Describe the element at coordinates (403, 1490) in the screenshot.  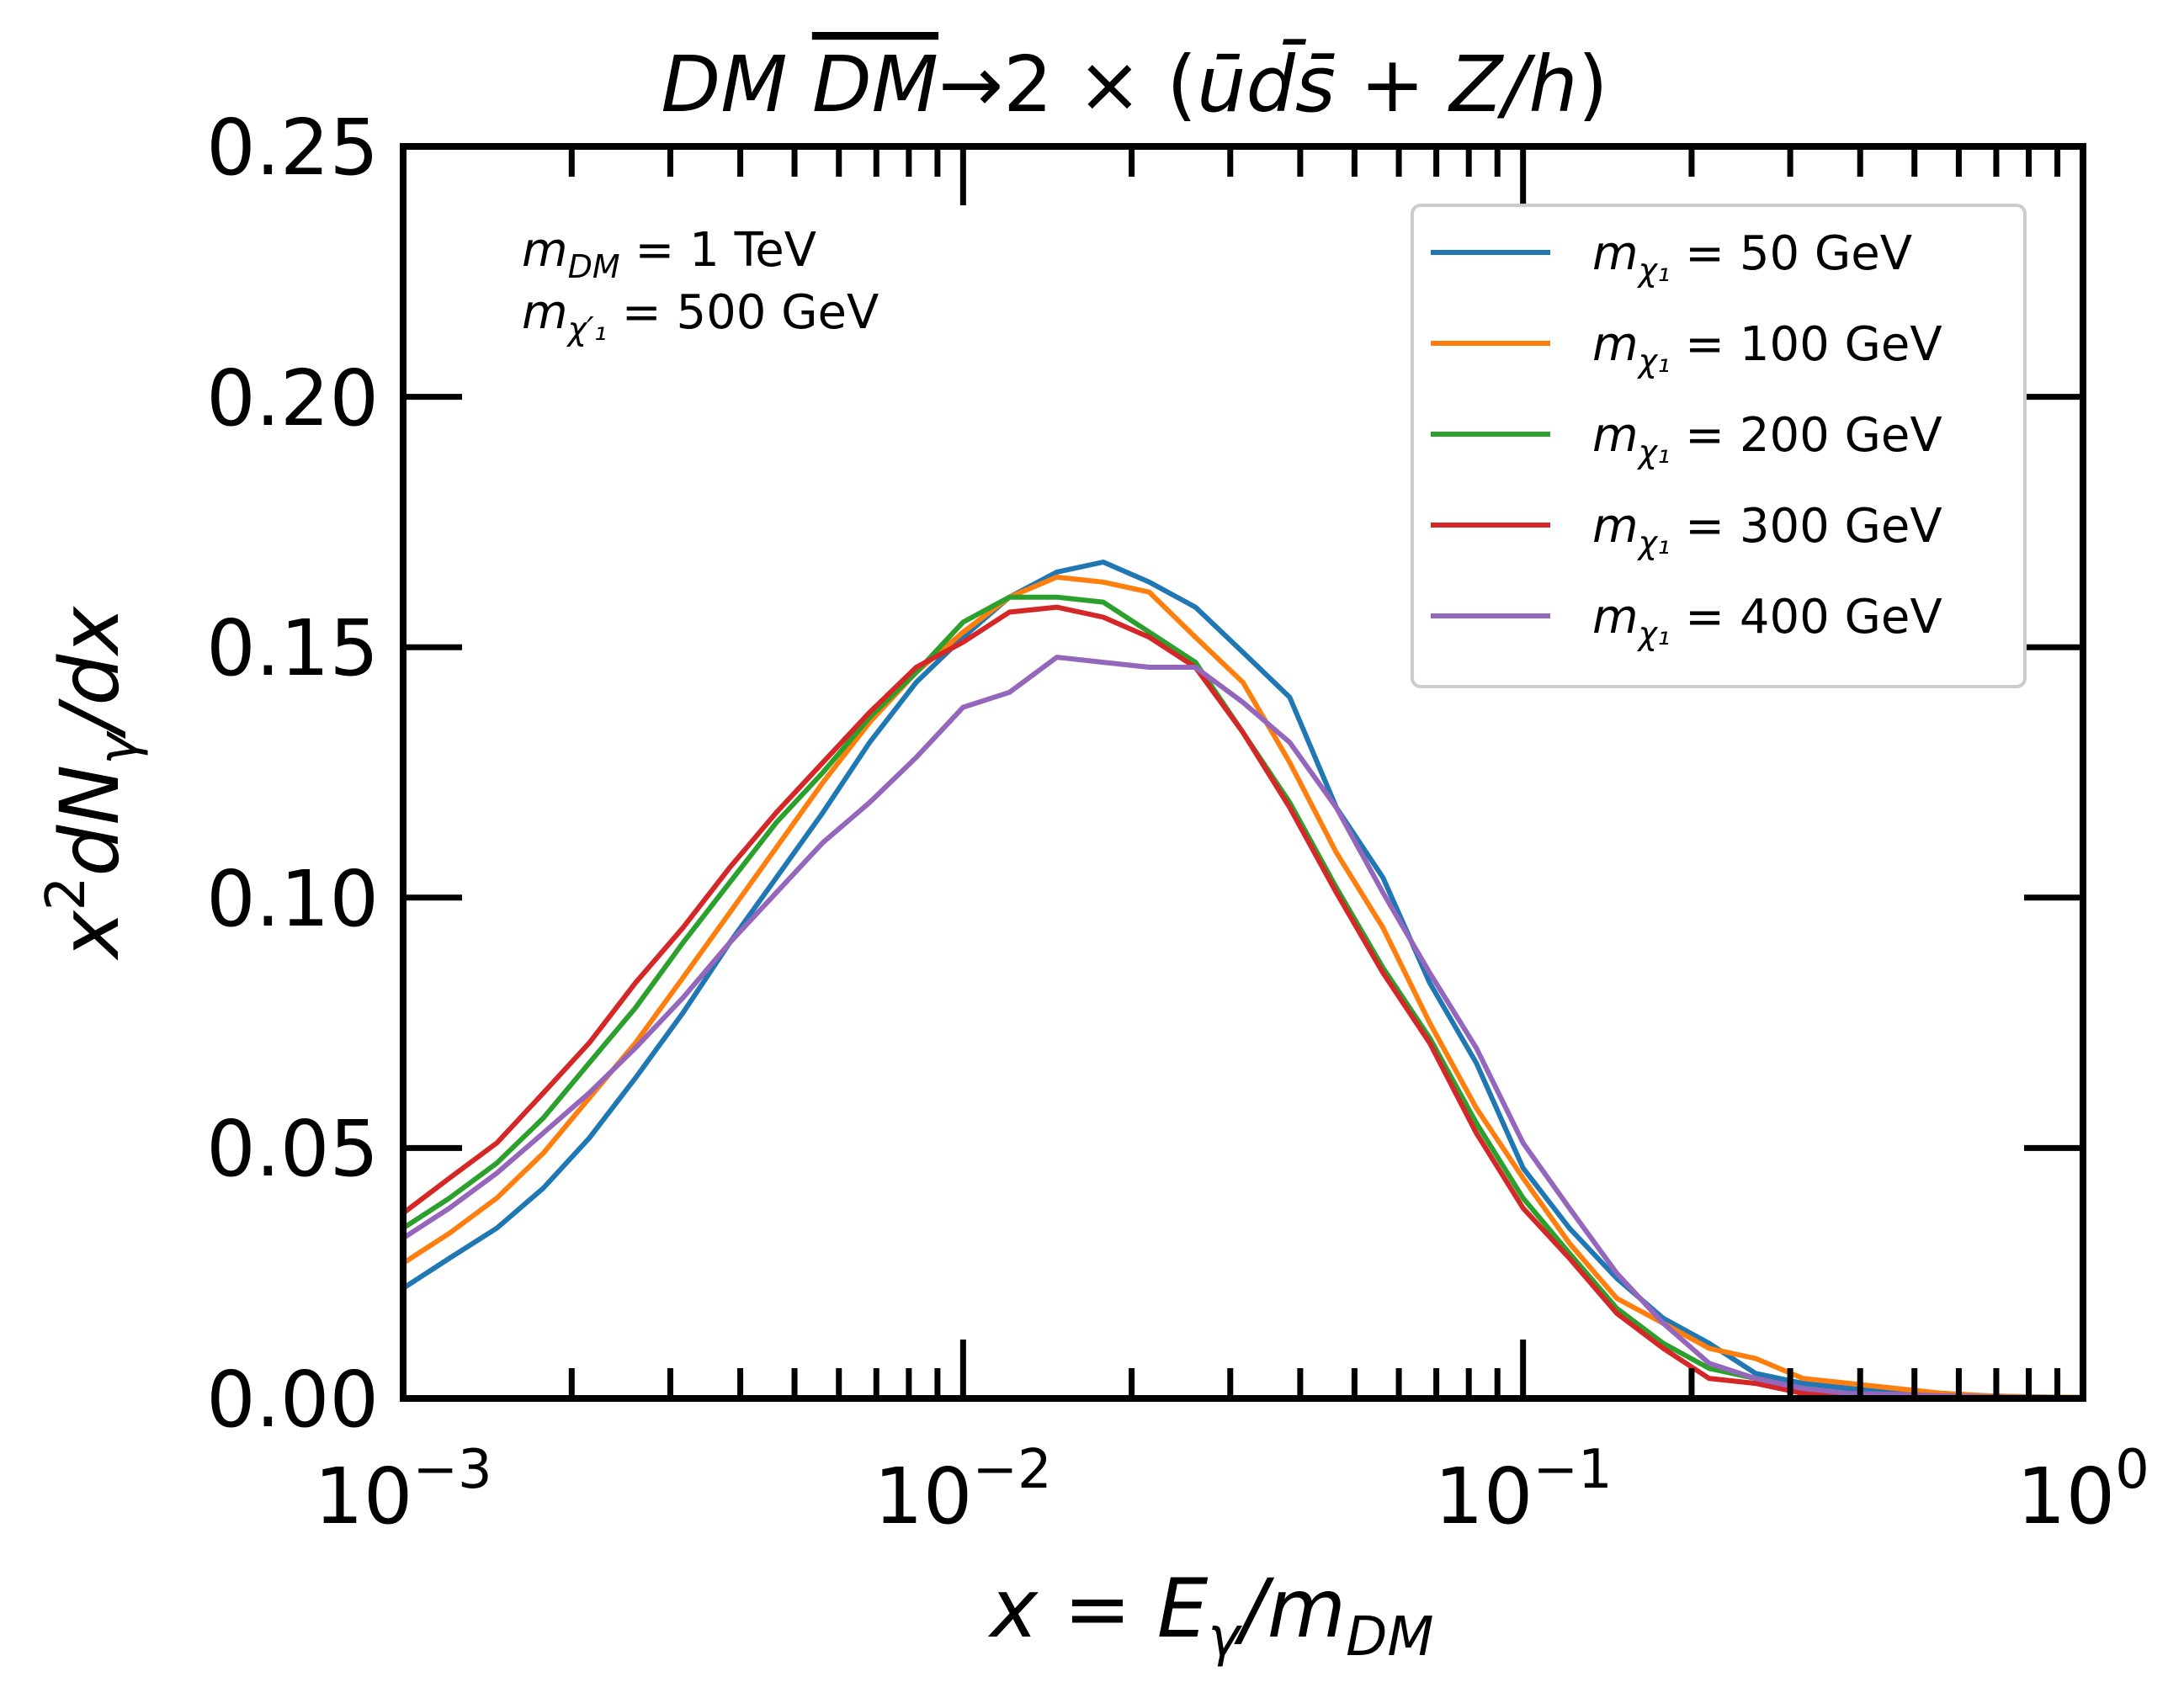
I see `x-tick-label: 10⁻³` at that location.